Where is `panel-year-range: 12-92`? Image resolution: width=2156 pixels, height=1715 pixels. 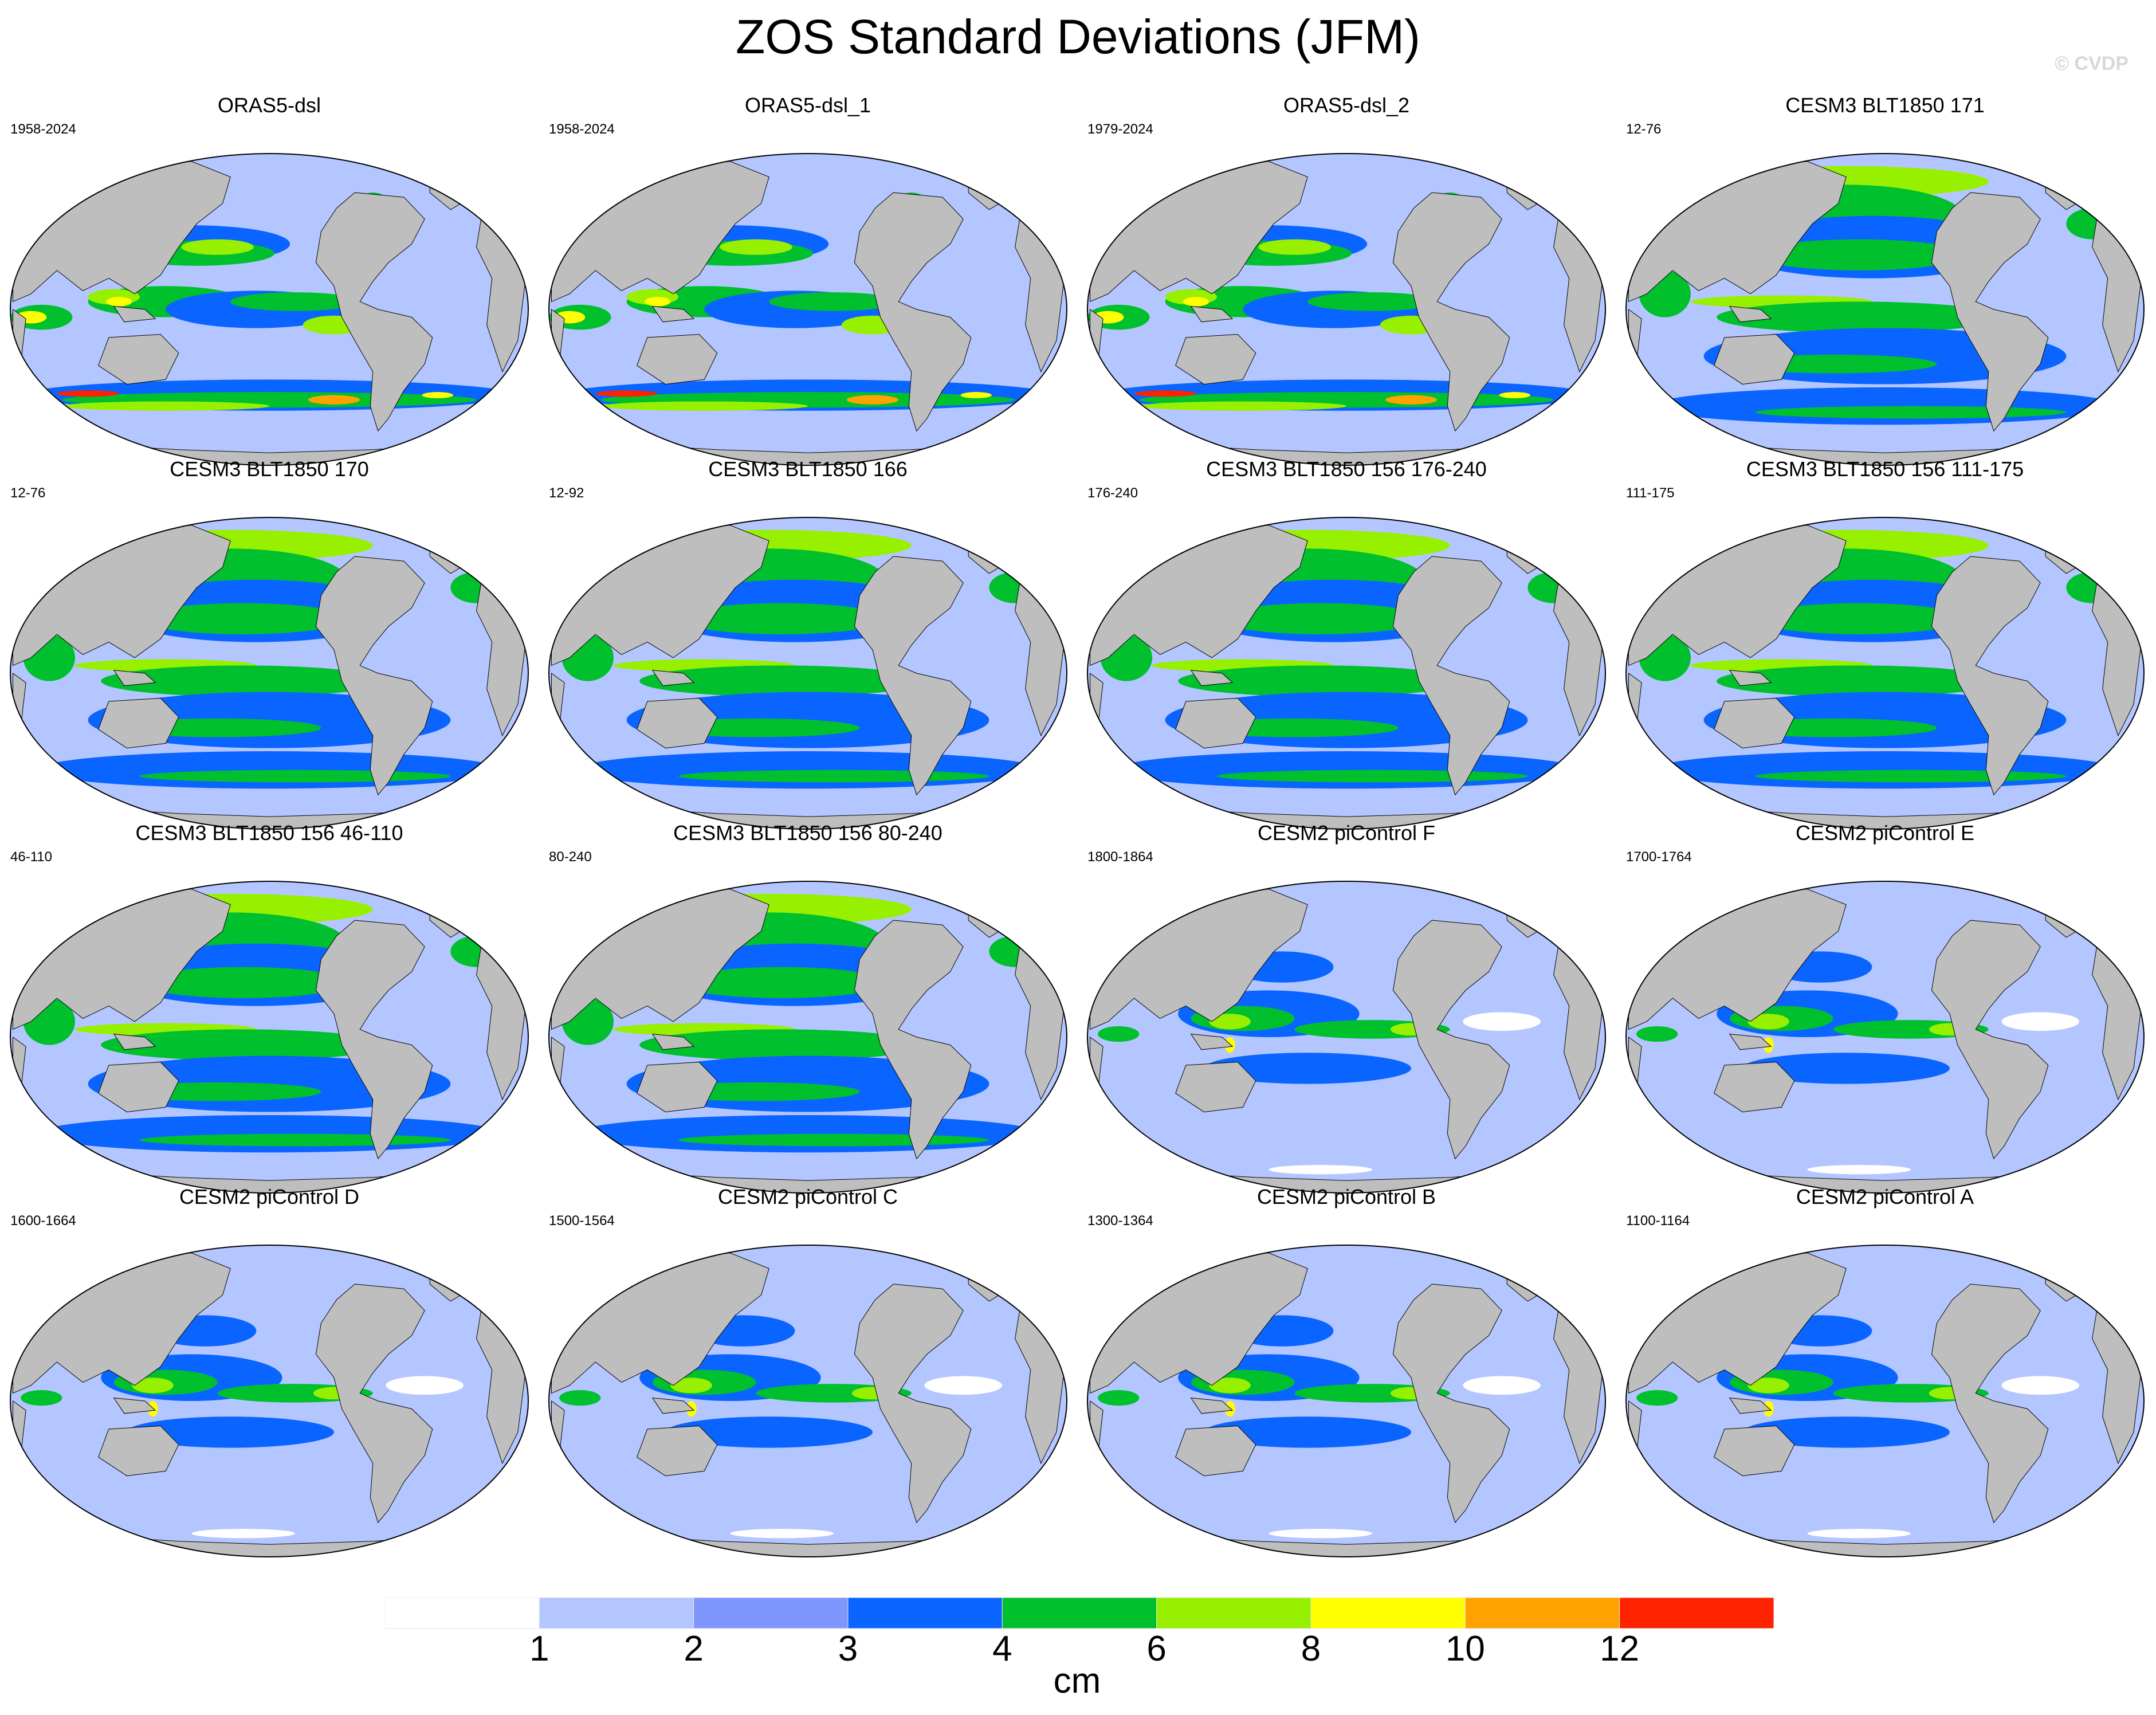 panel-year-range: 12-92 is located at coordinates (566, 493).